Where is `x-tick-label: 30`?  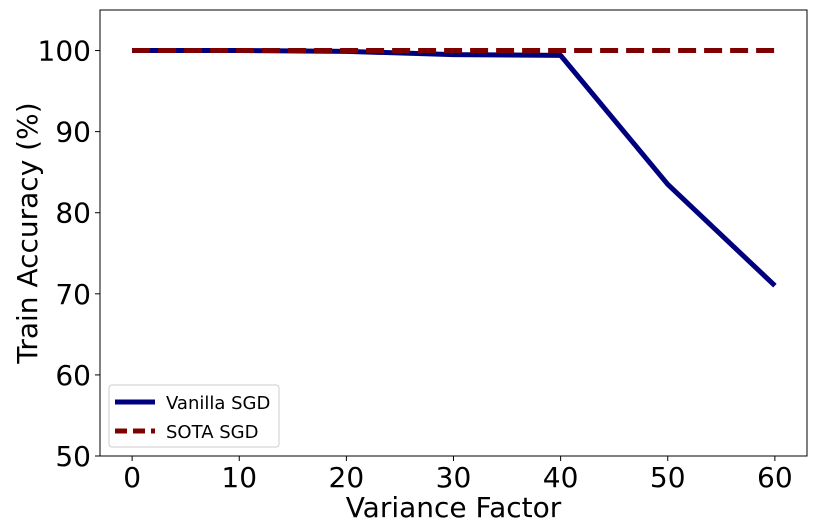 x-tick-label: 30 is located at coordinates (454, 477).